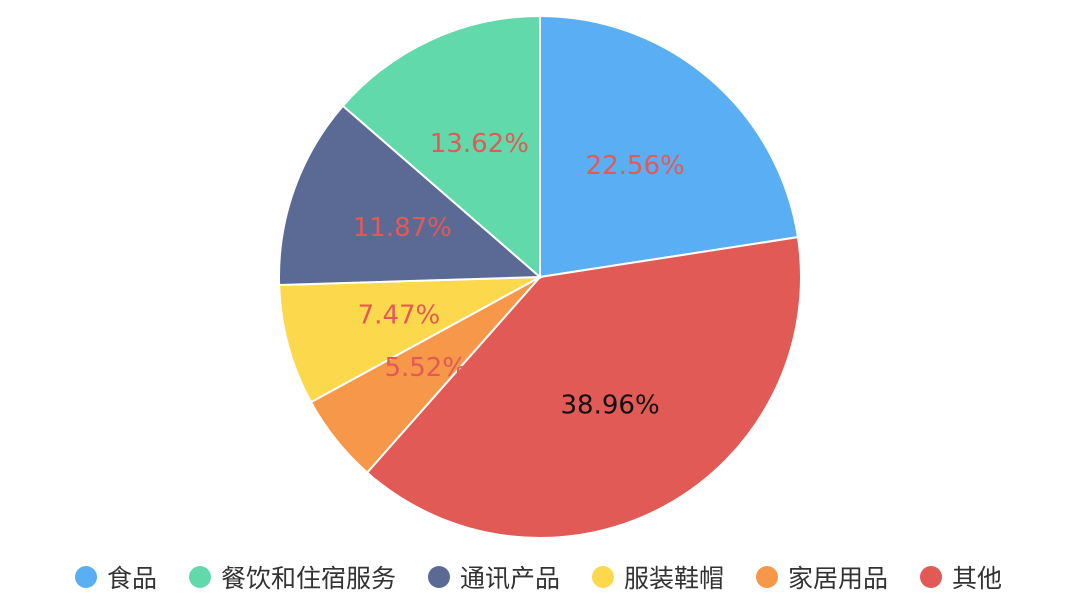 Image resolution: width=1077 pixels, height=608 pixels. What do you see at coordinates (977, 578) in the screenshot?
I see `legend-label: 其他` at bounding box center [977, 578].